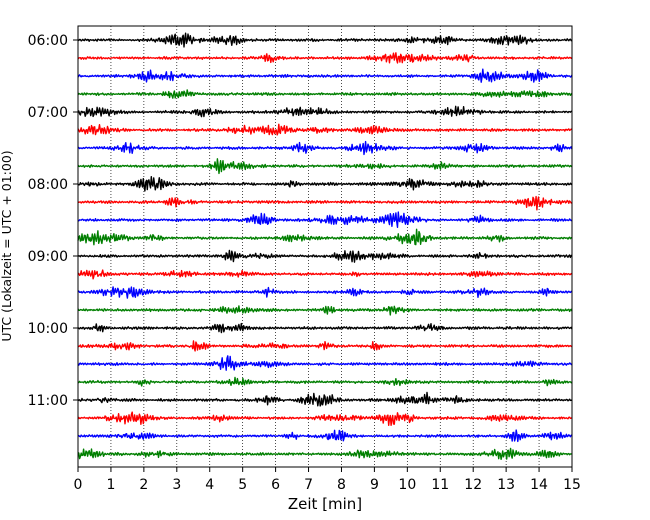 The image size is (650, 520). What do you see at coordinates (78, 485) in the screenshot?
I see `x-tick-label: 0` at bounding box center [78, 485].